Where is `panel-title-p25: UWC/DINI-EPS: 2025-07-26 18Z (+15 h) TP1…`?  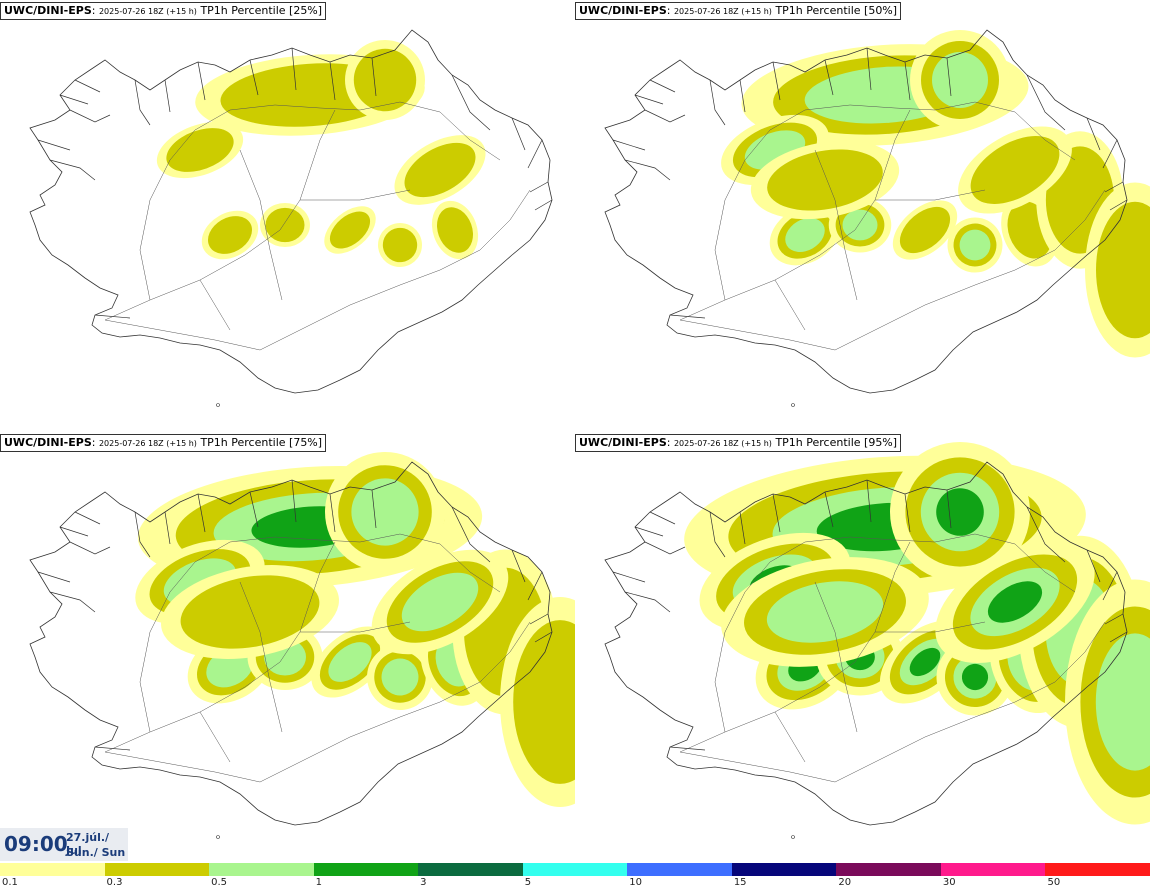
panel-title-p25: UWC/DINI-EPS: 2025-07-26 18Z (+15 h) TP1… is located at coordinates (163, 11).